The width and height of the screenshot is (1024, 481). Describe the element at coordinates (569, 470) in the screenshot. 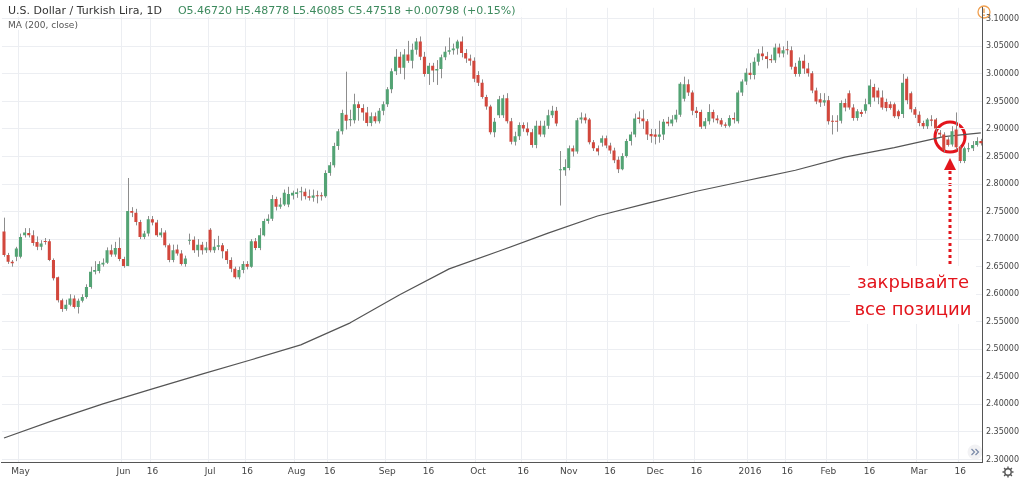

I see `x-tick-label: Nov` at that location.